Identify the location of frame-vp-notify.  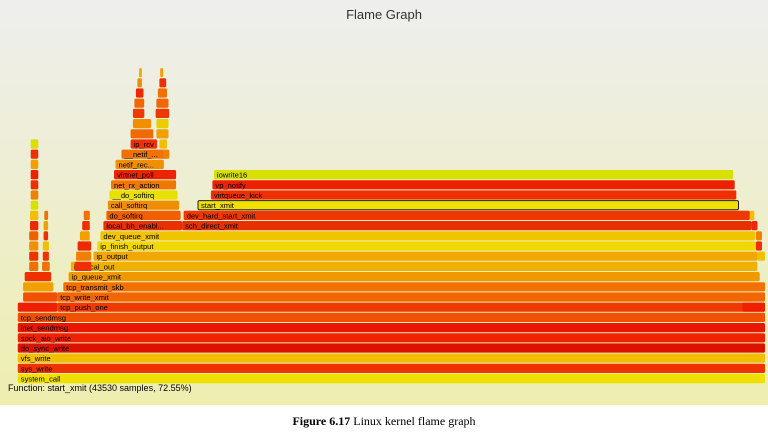
(473, 185).